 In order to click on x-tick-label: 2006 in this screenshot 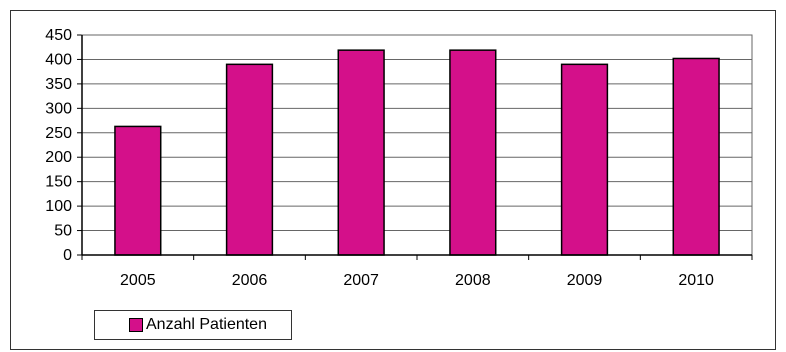, I will do `click(250, 280)`.